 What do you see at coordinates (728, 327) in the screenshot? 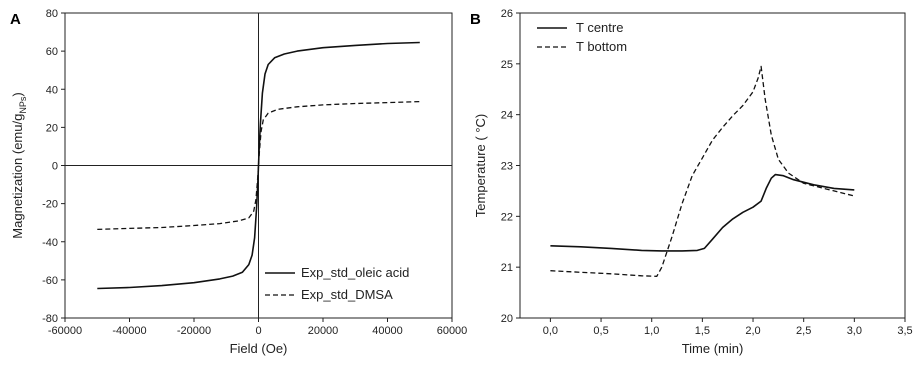
I see `panel-b-x-ticks: 0,0 0,5 1,0 1,5 2,0 2,5 3,0 3,5` at bounding box center [728, 327].